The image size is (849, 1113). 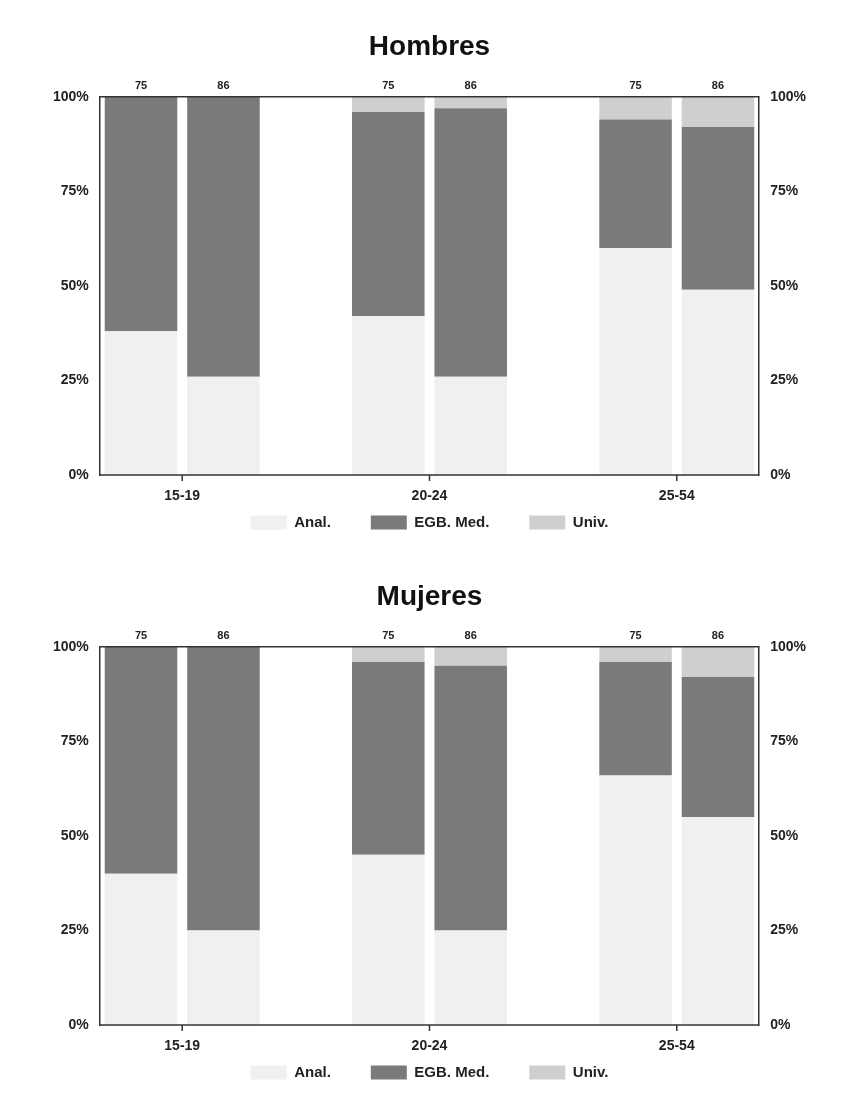 What do you see at coordinates (429, 45) in the screenshot?
I see `chart-title: Hombres` at bounding box center [429, 45].